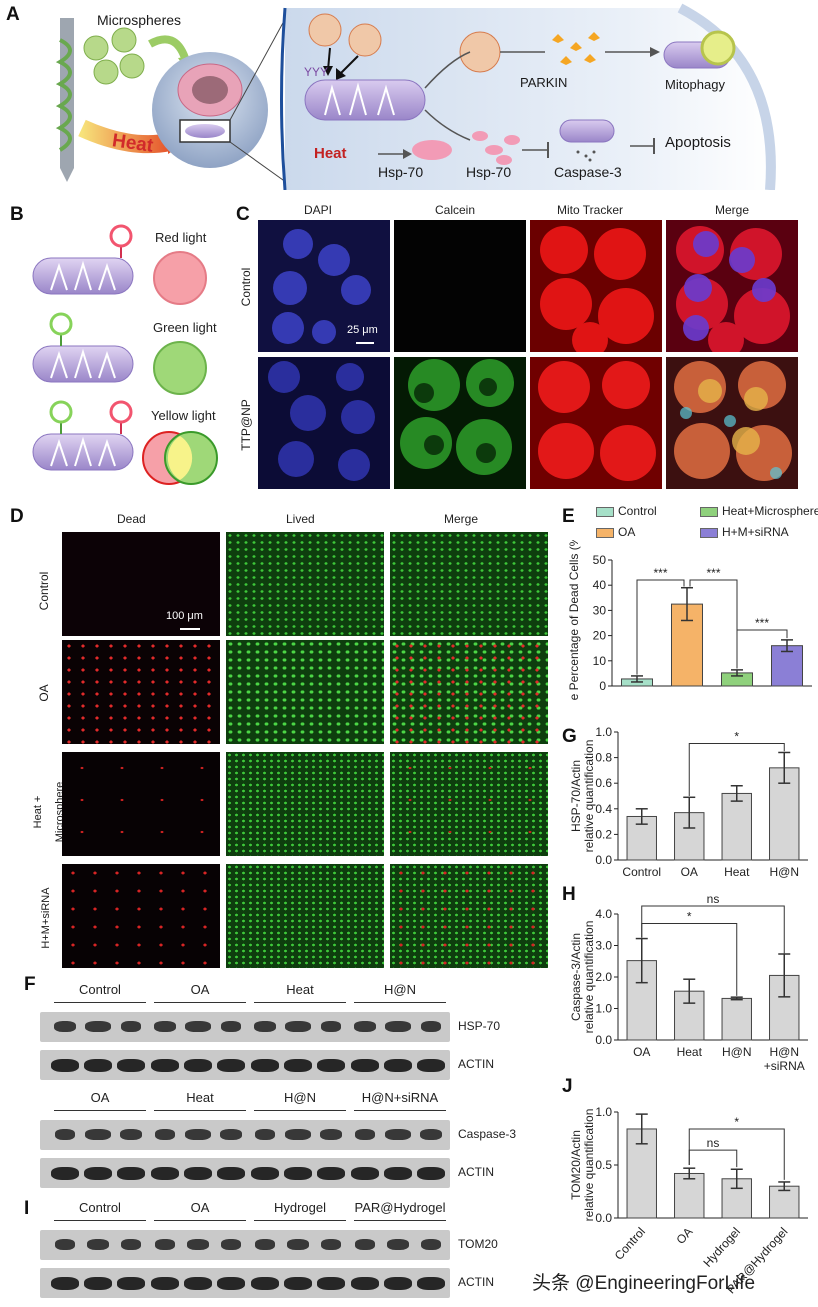 The width and height of the screenshot is (818, 1307). Describe the element at coordinates (324, 423) in the screenshot. I see `c-tile-dapi-ttpnp` at that location.